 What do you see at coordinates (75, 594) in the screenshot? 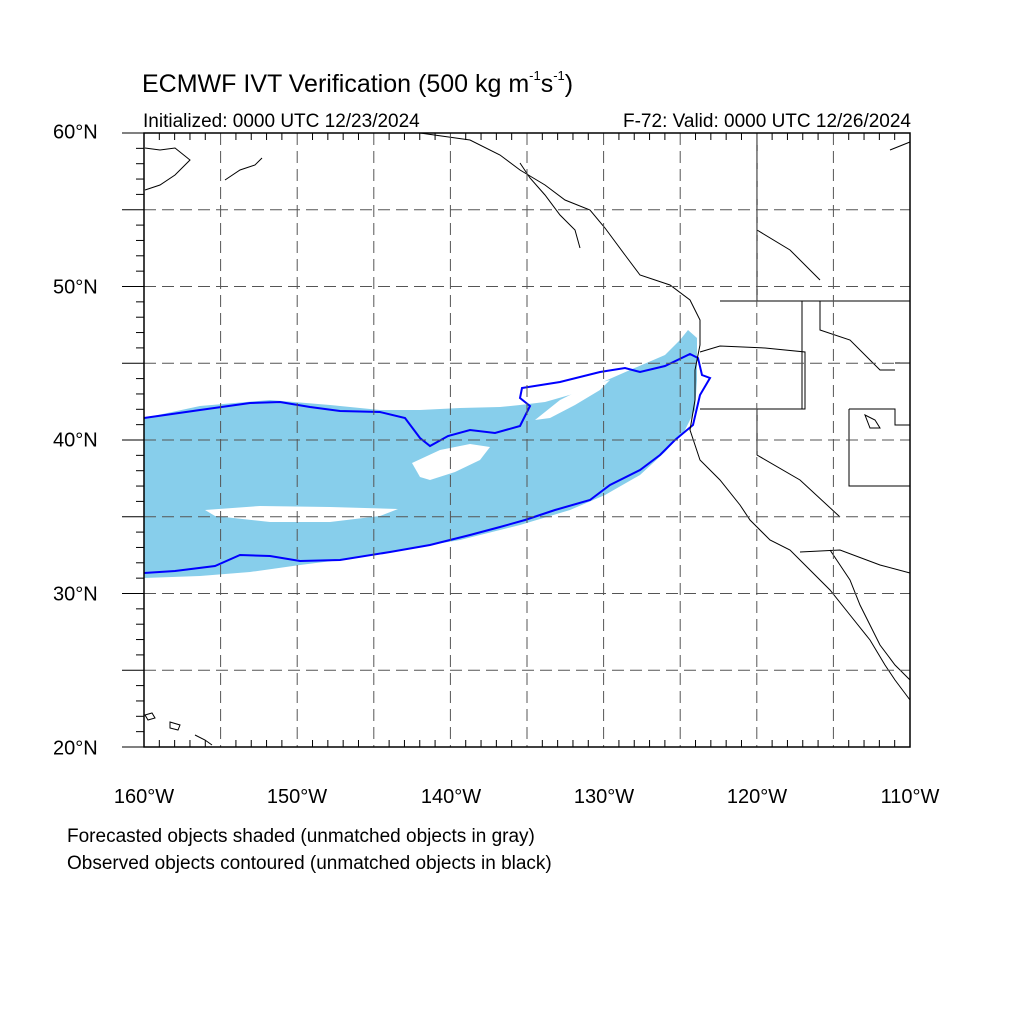
I see `lat-label-30: 30°N` at bounding box center [75, 594].